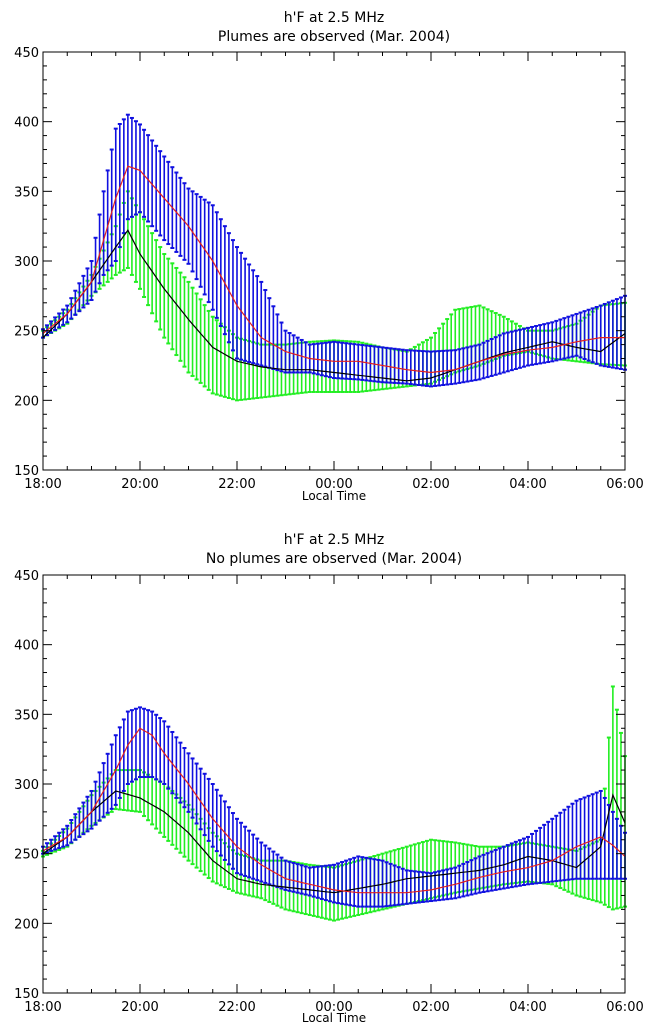  Describe the element at coordinates (334, 559) in the screenshot. I see `chart-subtitle: No plumes are observed (Mar. 2004)` at that location.